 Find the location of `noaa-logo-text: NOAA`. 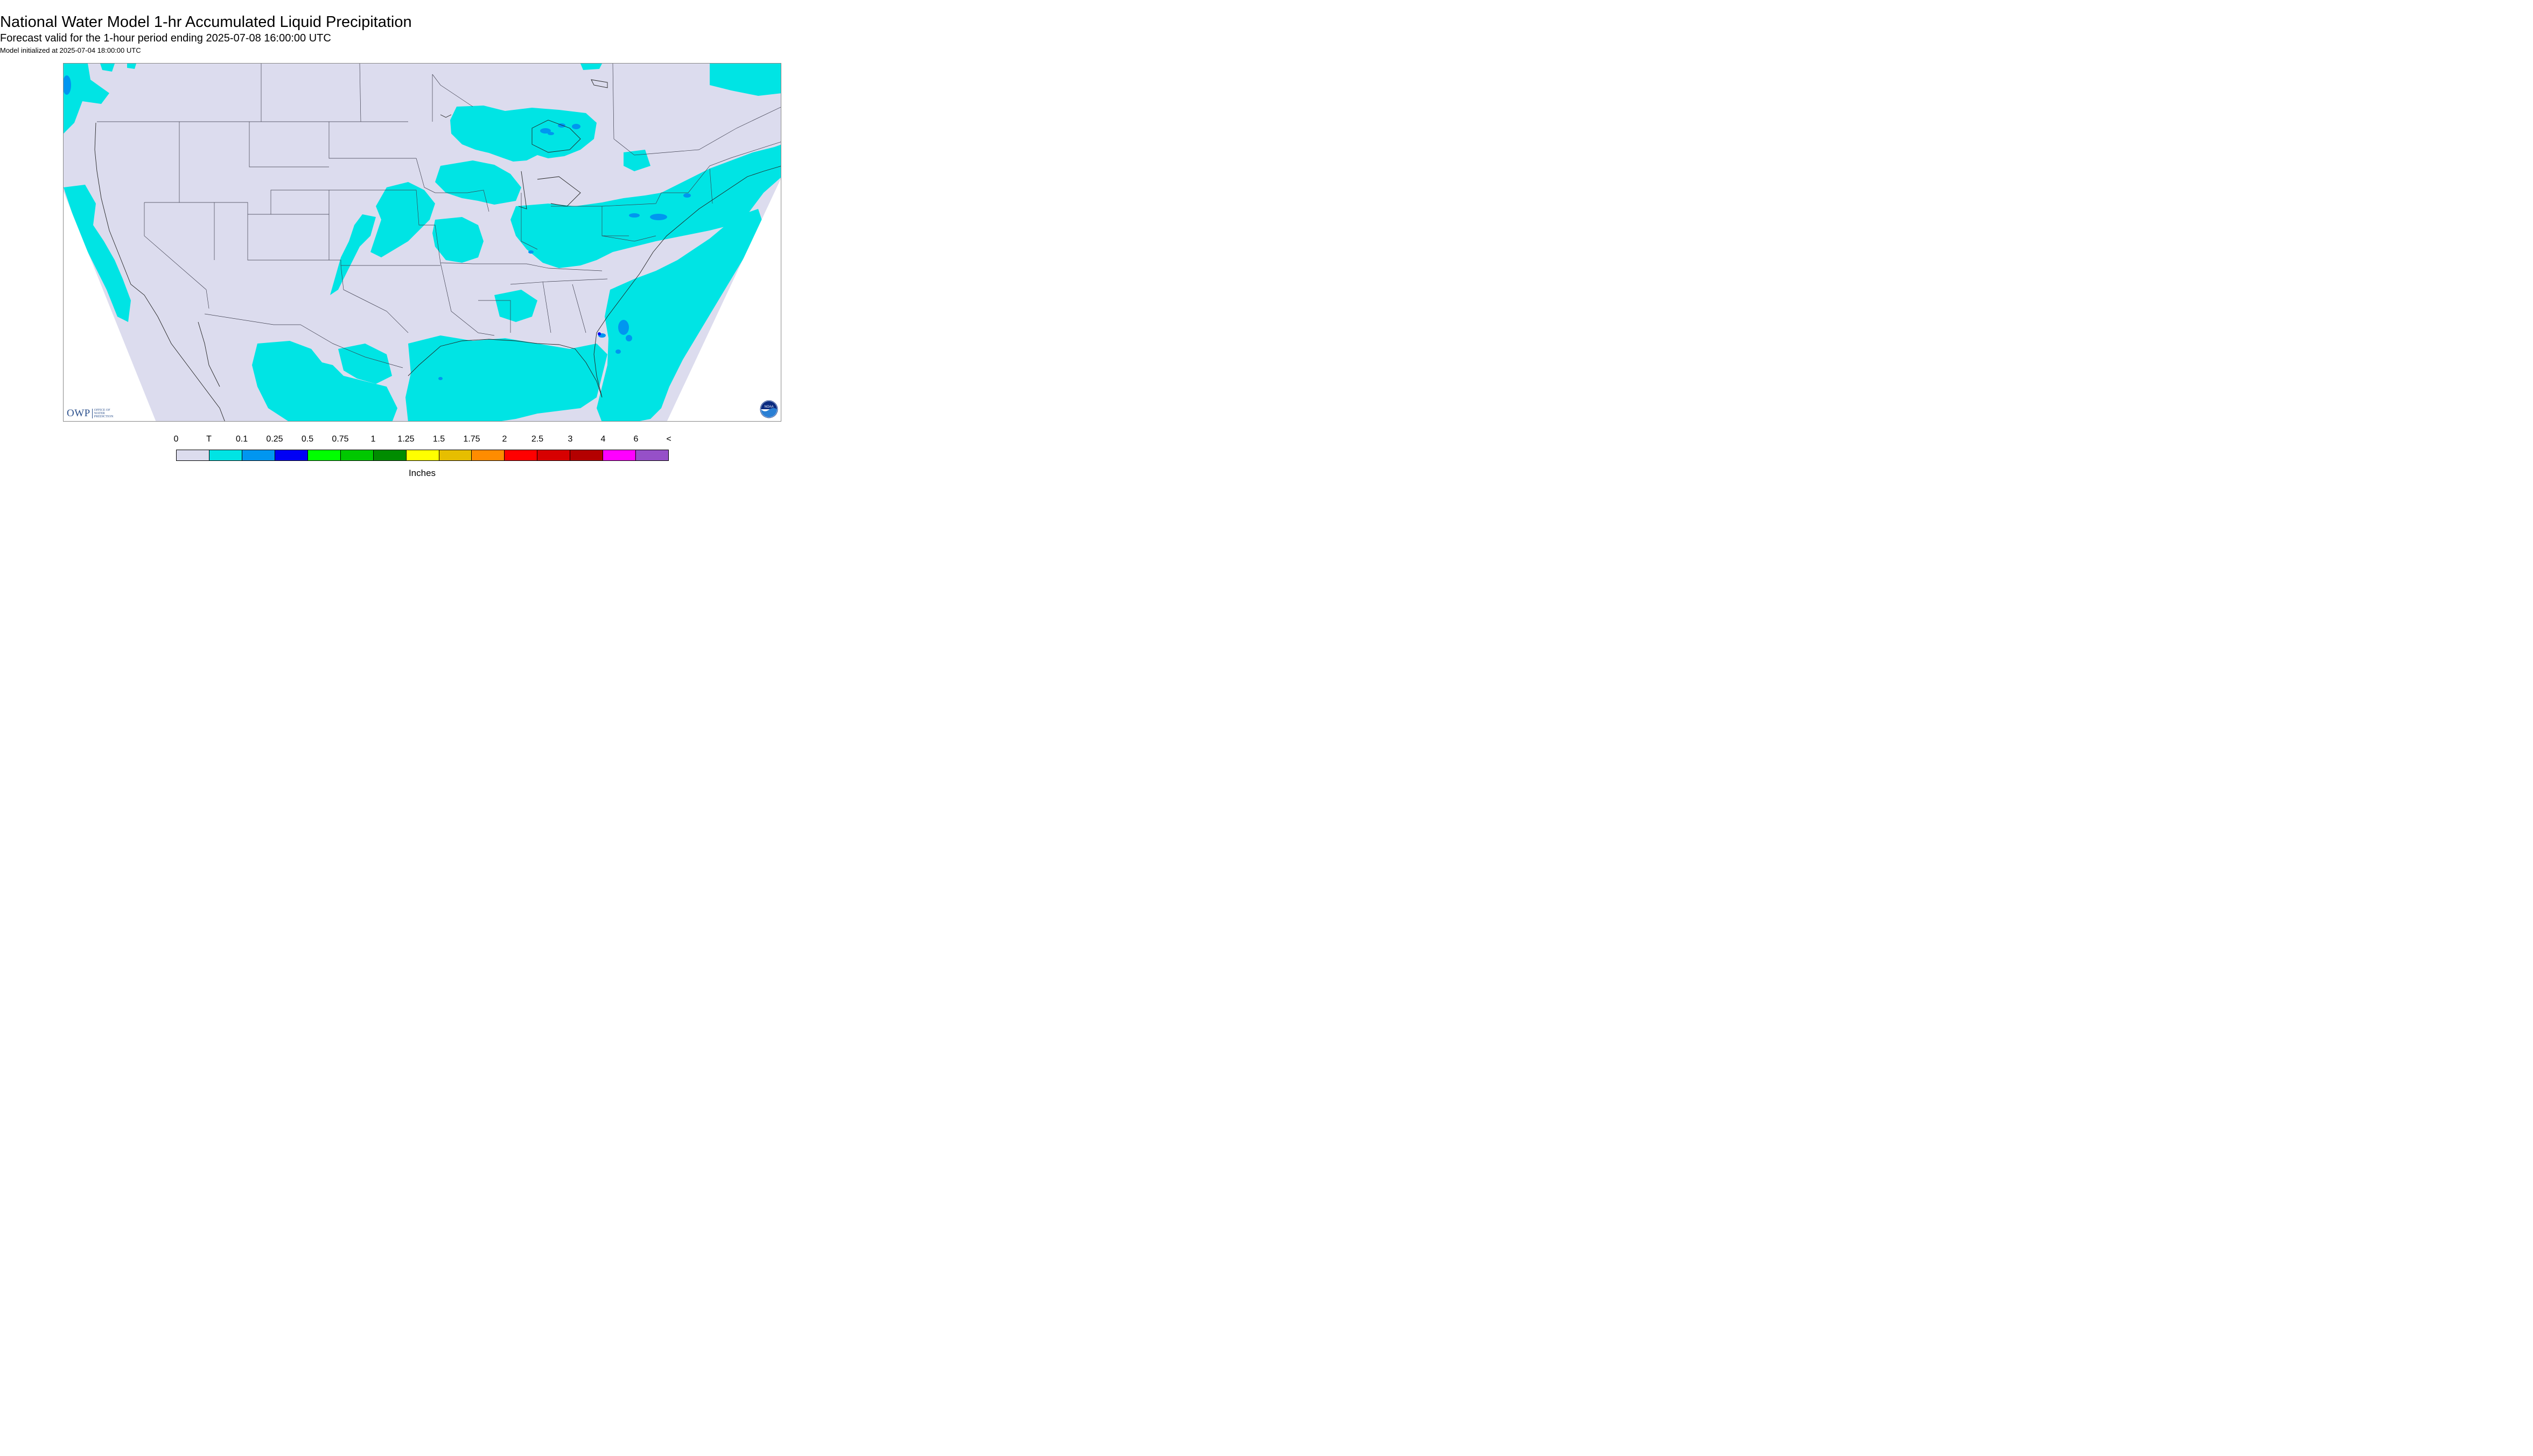

noaa-logo-text: NOAA is located at coordinates (769, 407).